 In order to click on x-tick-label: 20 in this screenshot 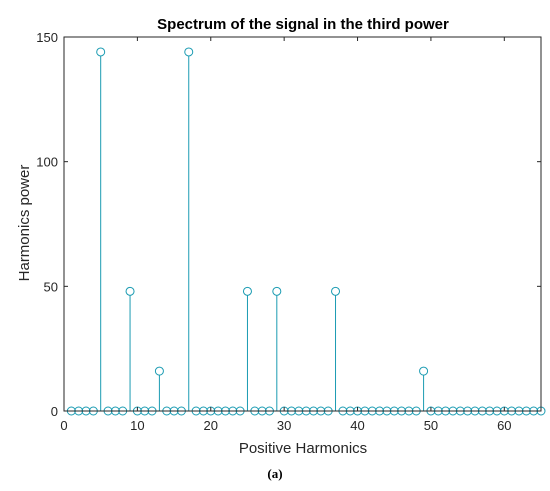, I will do `click(211, 425)`.